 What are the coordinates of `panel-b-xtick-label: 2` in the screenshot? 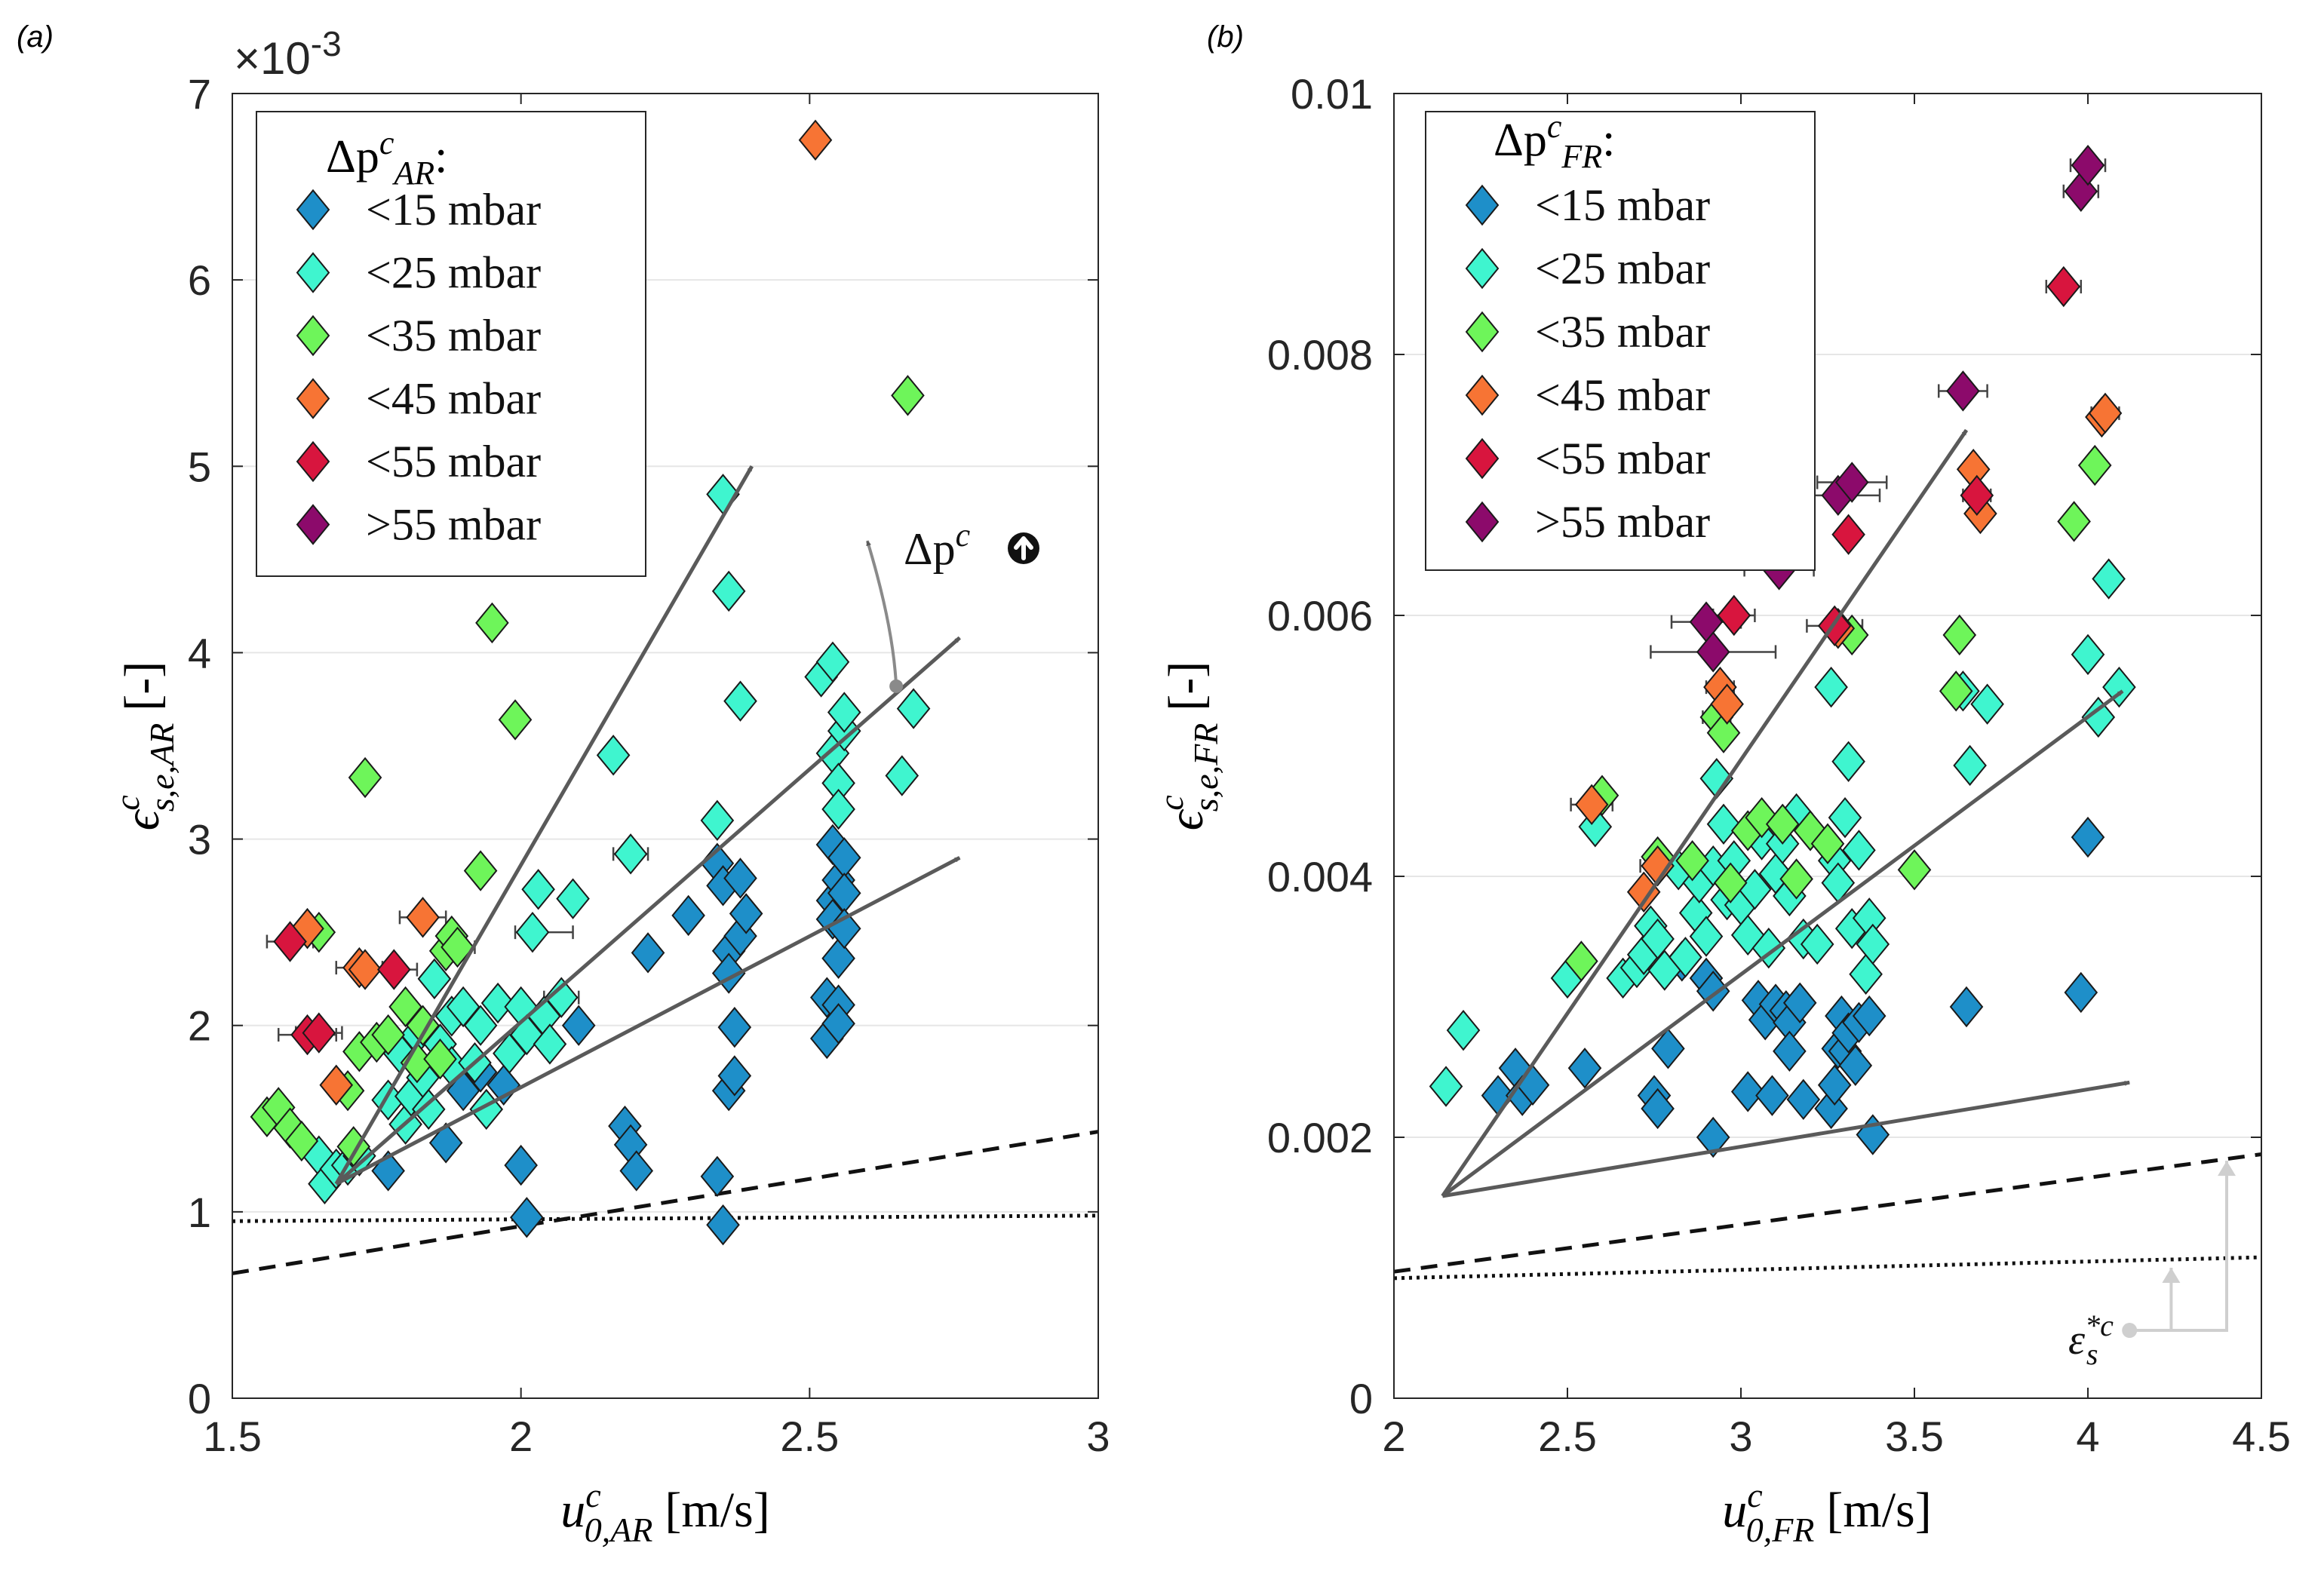 It's located at (1393, 1437).